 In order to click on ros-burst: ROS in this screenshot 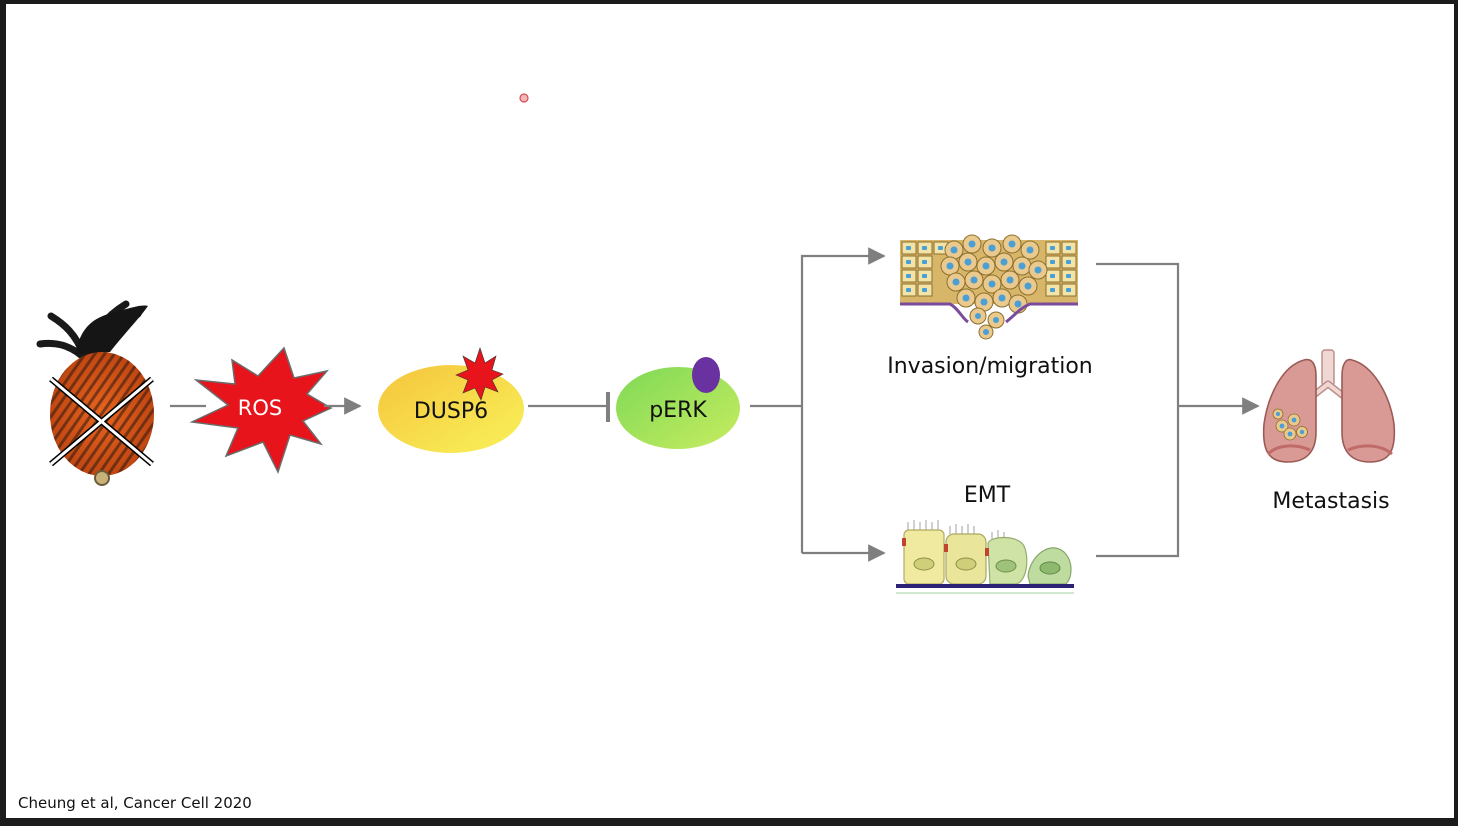, I will do `click(261, 410)`.